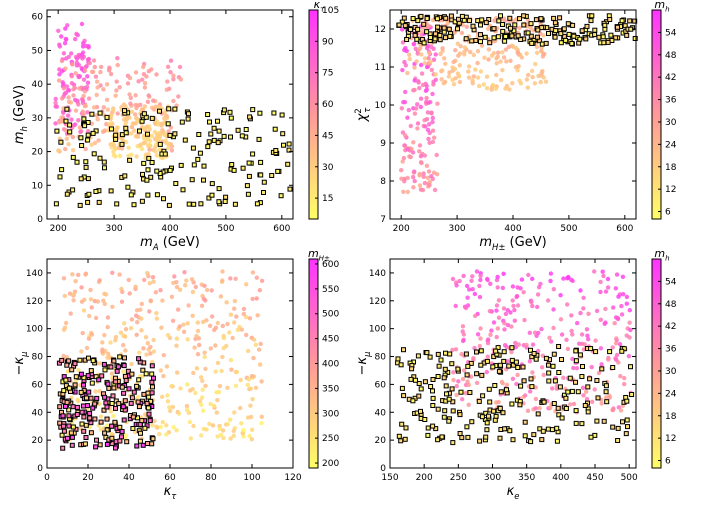 The image size is (708, 506). What do you see at coordinates (170, 243) in the screenshot?
I see `x-axis-label: mA (GeV)` at bounding box center [170, 243].